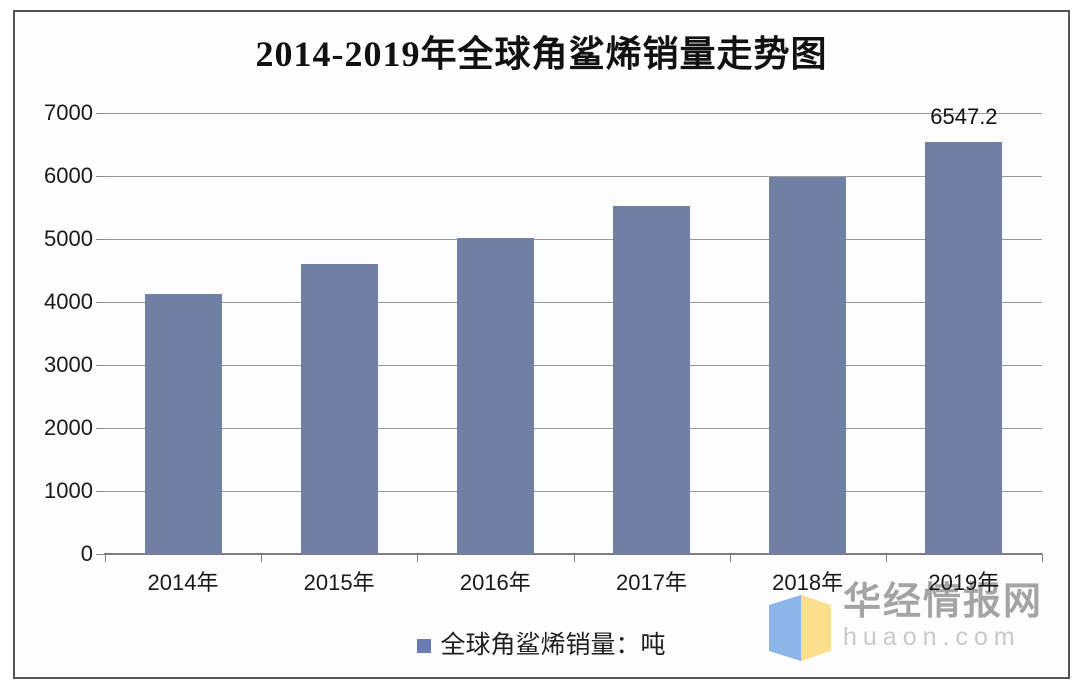  Describe the element at coordinates (86, 553) in the screenshot. I see `y-tick-label: 0` at that location.